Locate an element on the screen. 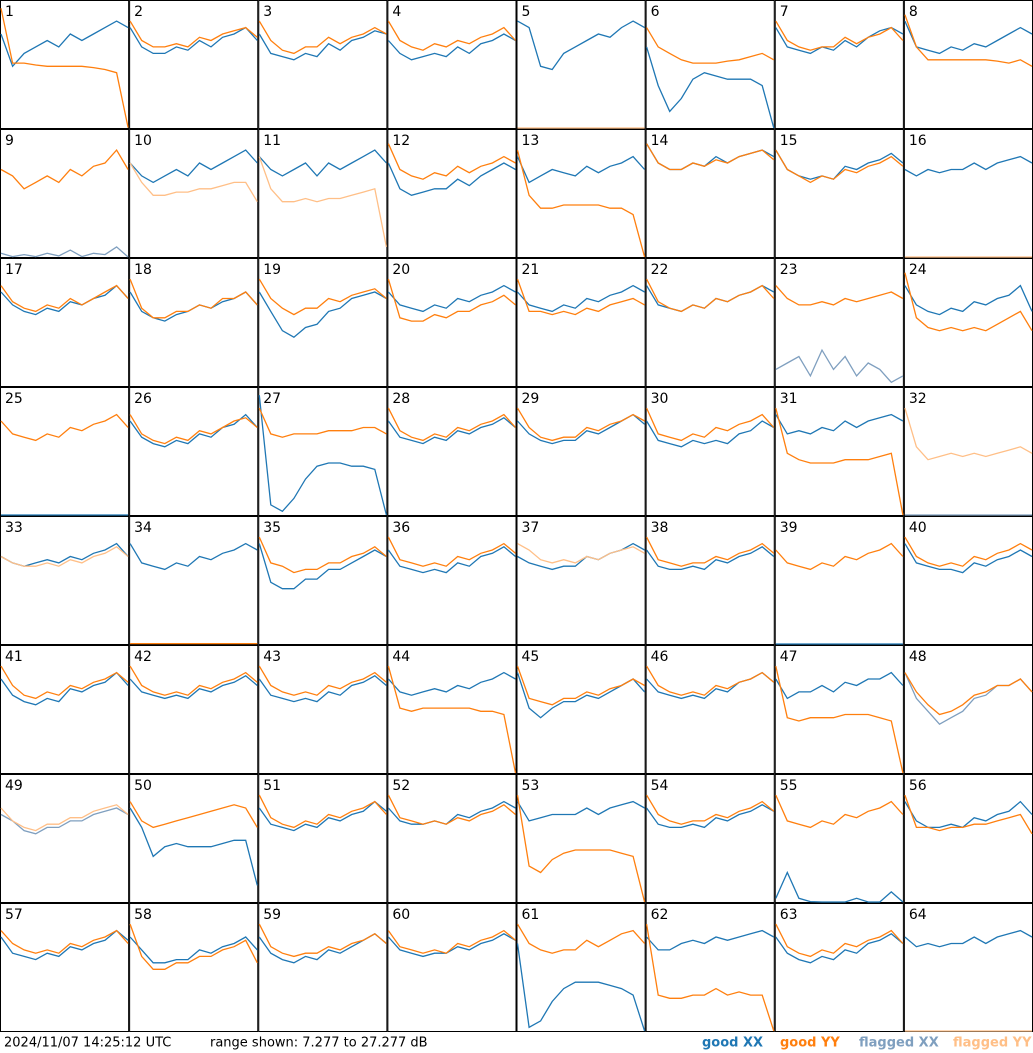 Image resolution: width=1033 pixels, height=1053 pixels. panel-title: 51 is located at coordinates (272, 786).